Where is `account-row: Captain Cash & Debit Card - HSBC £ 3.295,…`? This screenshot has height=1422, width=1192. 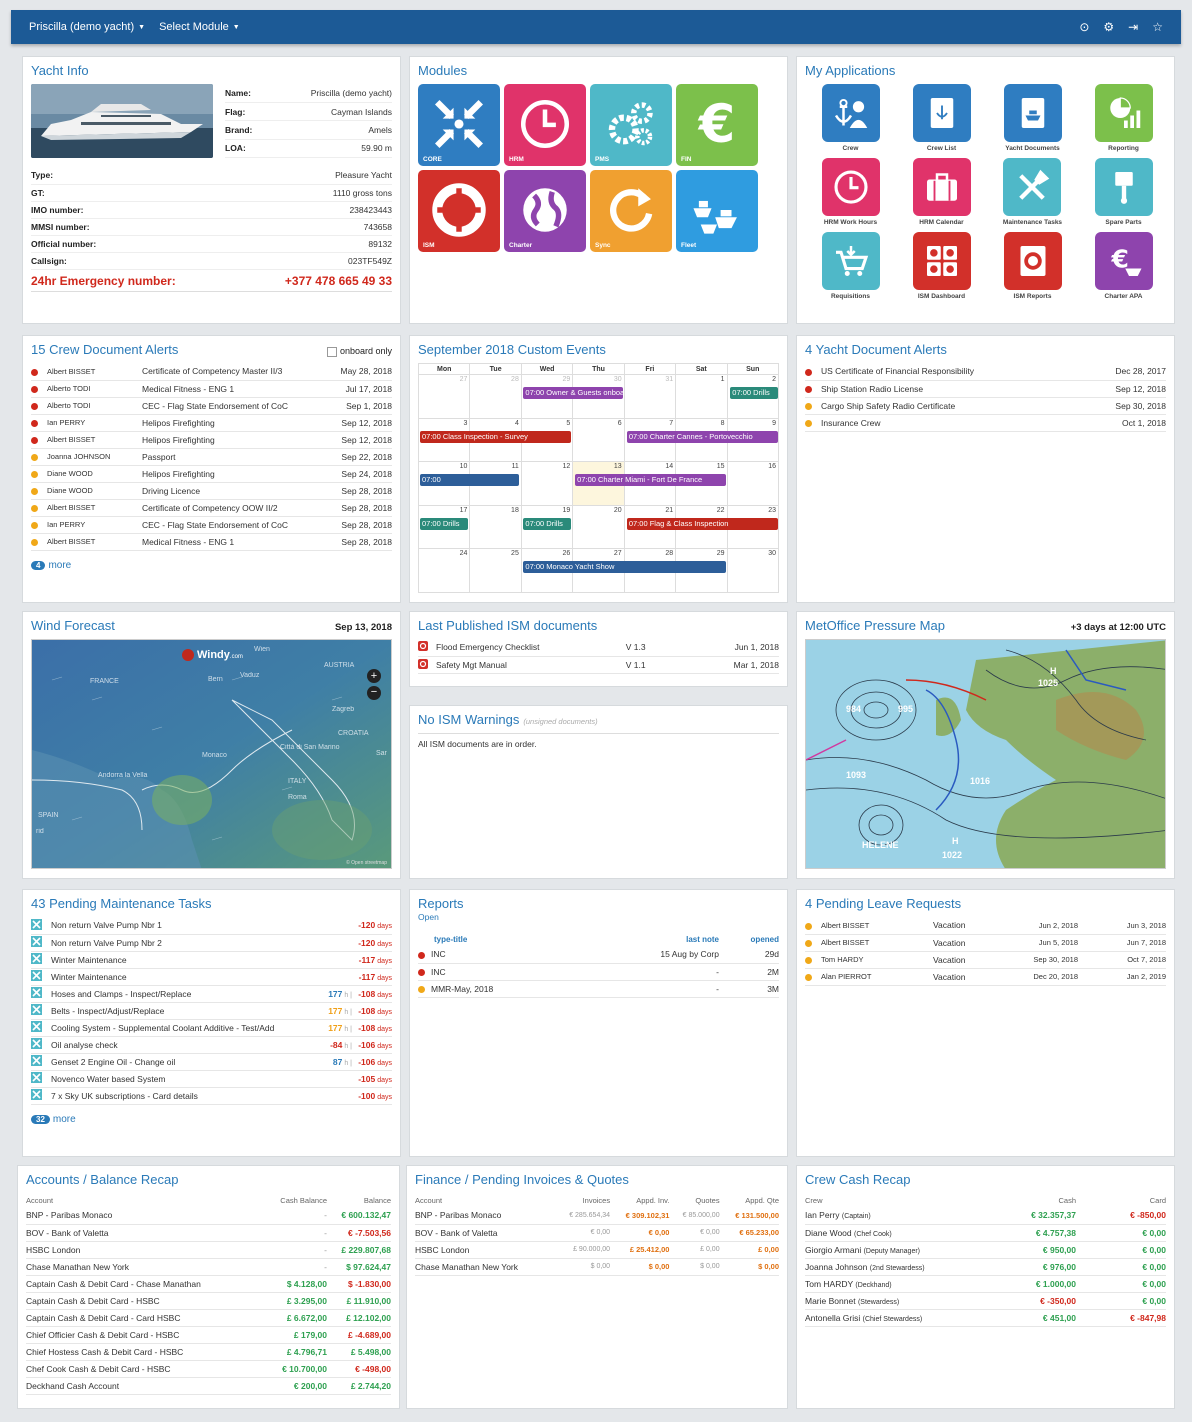
account-row: Captain Cash & Debit Card - HSBC £ 3.295,… is located at coordinates (208, 1301).